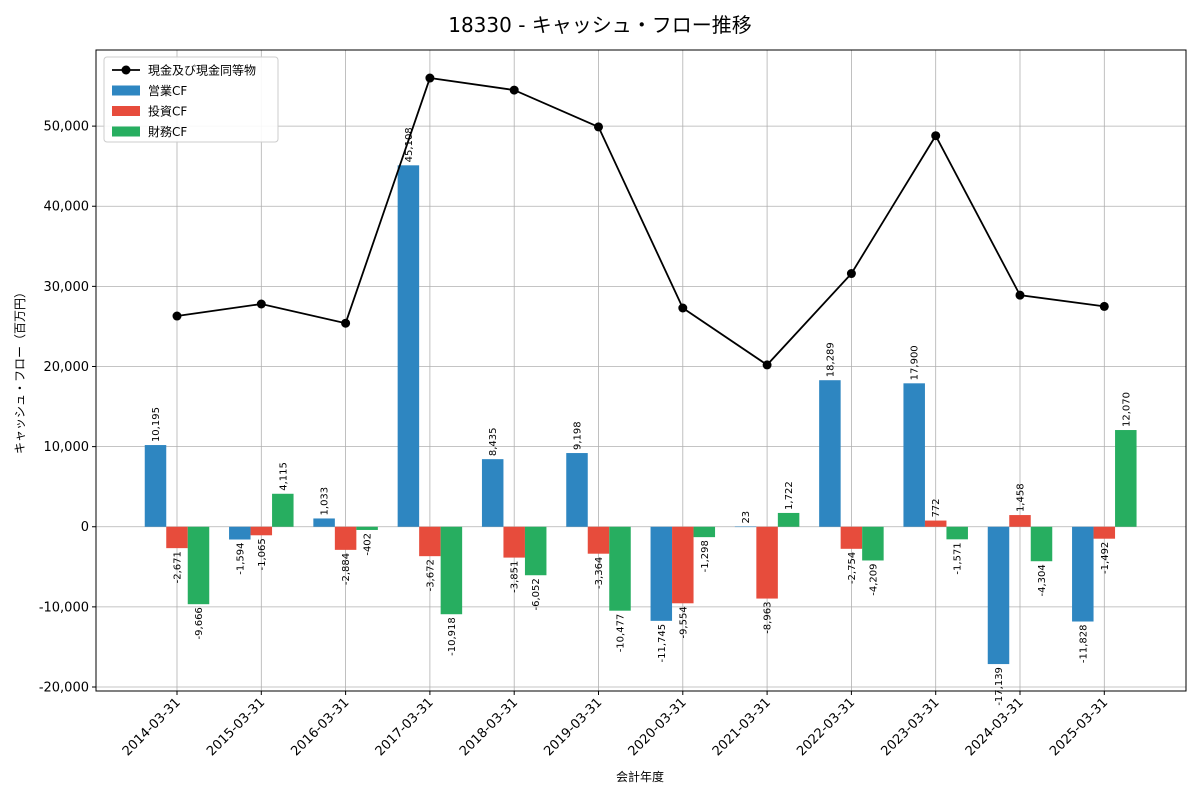 The height and width of the screenshot is (800, 1200). Describe the element at coordinates (514, 542) in the screenshot. I see `bar-投資CF-2018-03-31` at that location.